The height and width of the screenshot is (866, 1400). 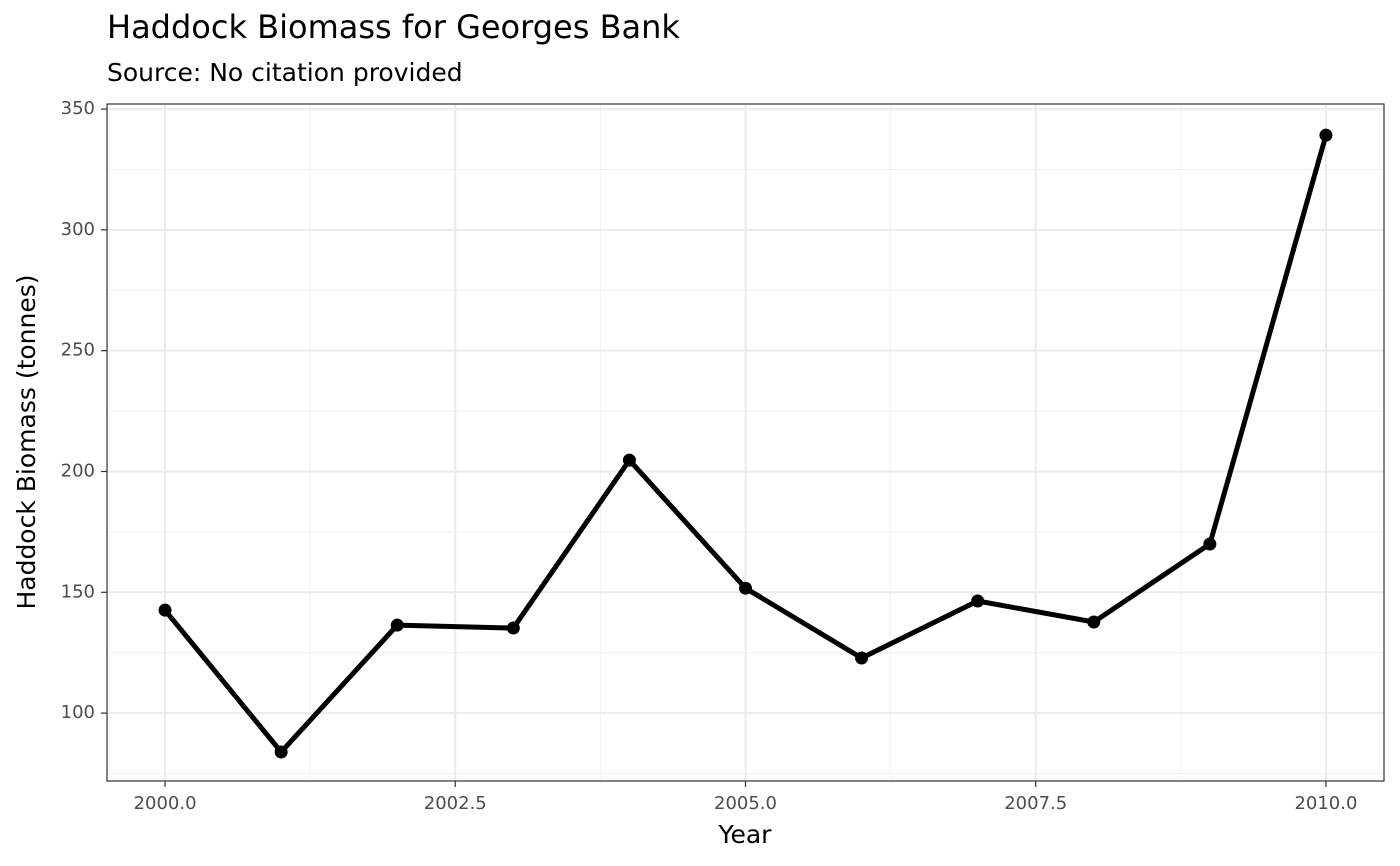 I want to click on y-tick-label: 350, so click(x=78, y=108).